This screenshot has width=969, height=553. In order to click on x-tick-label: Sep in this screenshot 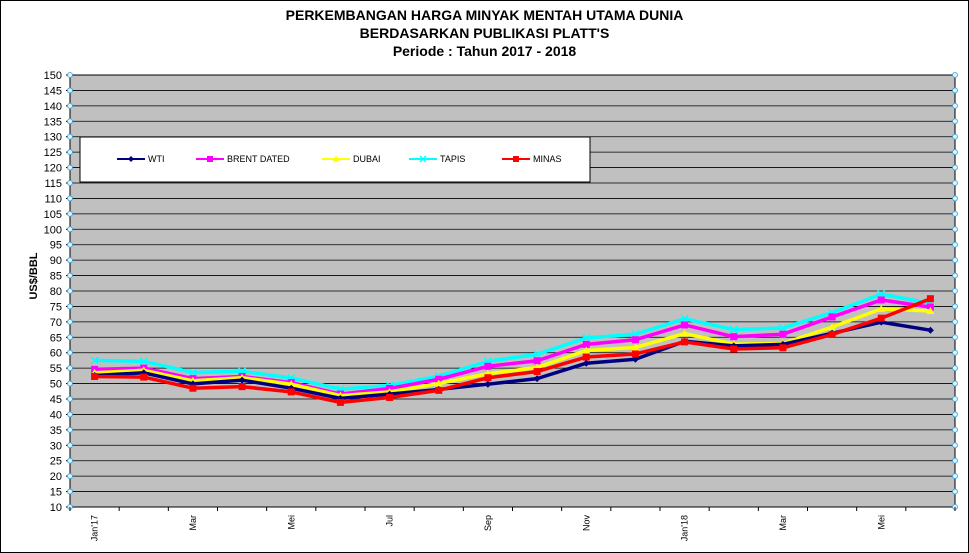, I will do `click(488, 523)`.